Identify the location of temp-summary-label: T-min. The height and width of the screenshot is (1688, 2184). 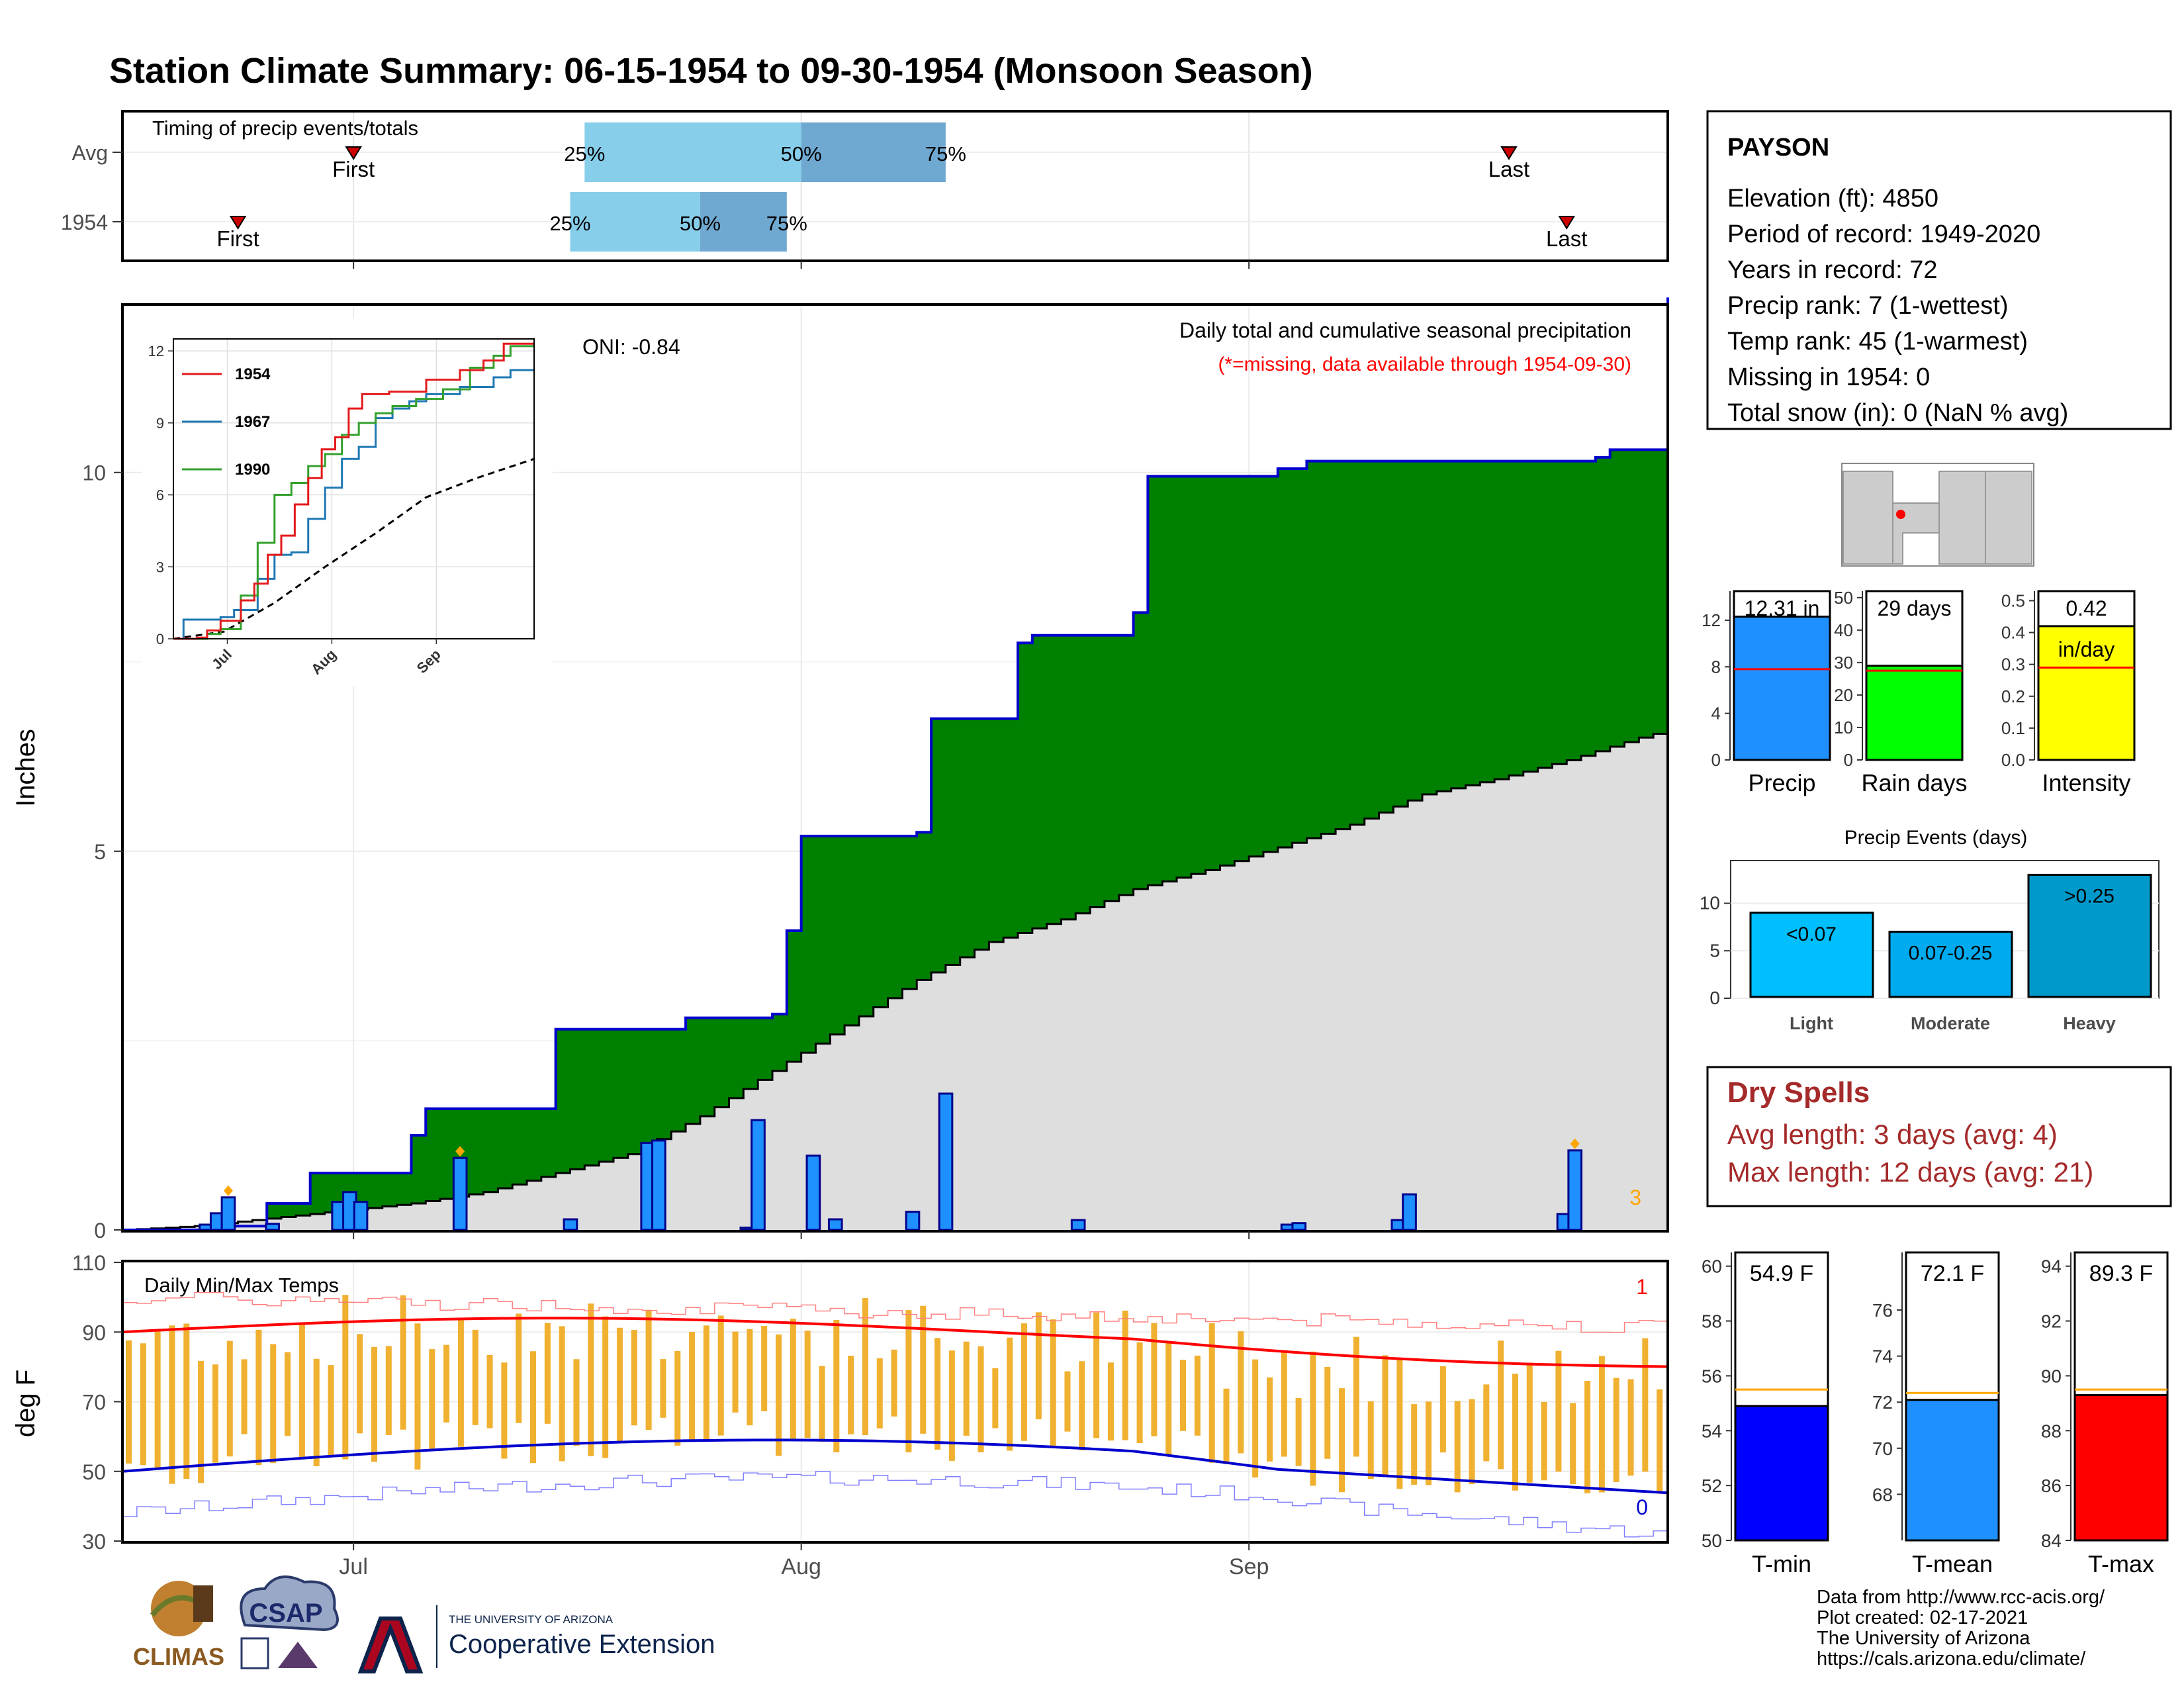
(1781, 1563).